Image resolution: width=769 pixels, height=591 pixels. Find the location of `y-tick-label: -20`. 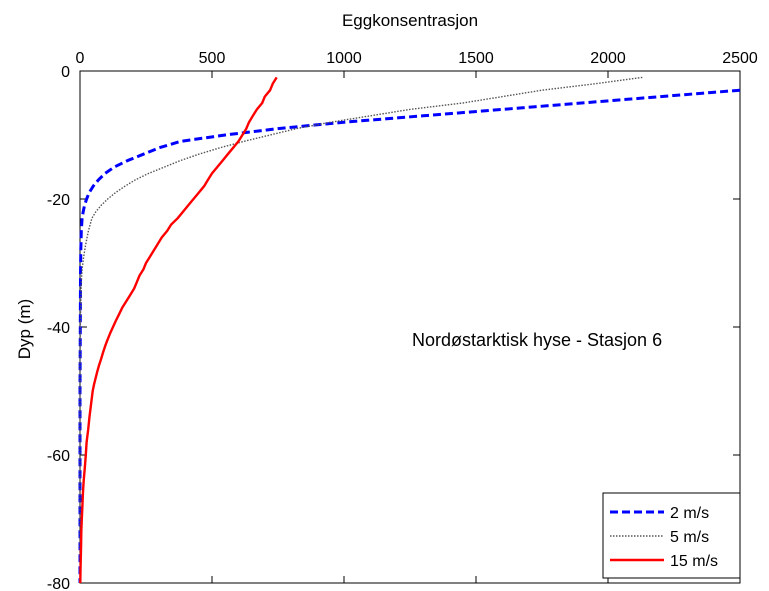

y-tick-label: -20 is located at coordinates (58, 200).